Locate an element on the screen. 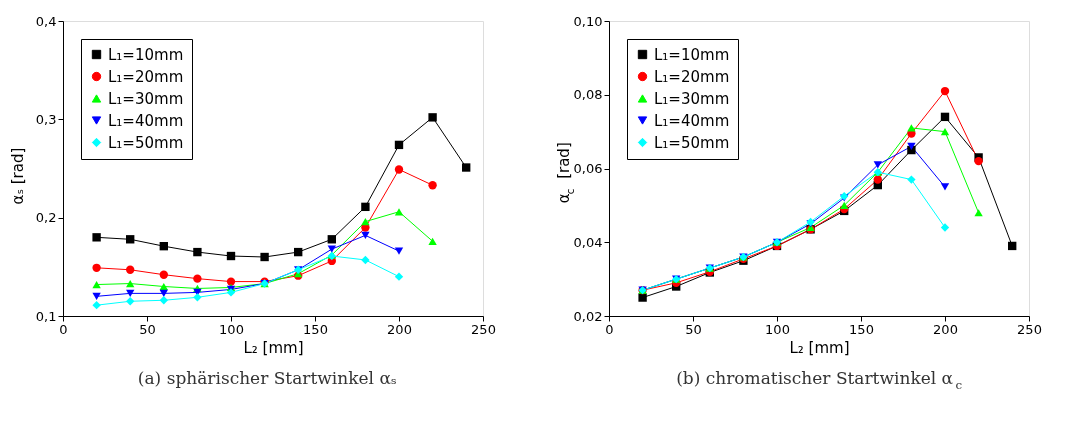 The width and height of the screenshot is (1087, 429). y-tick-label: 0,06 is located at coordinates (588, 168).